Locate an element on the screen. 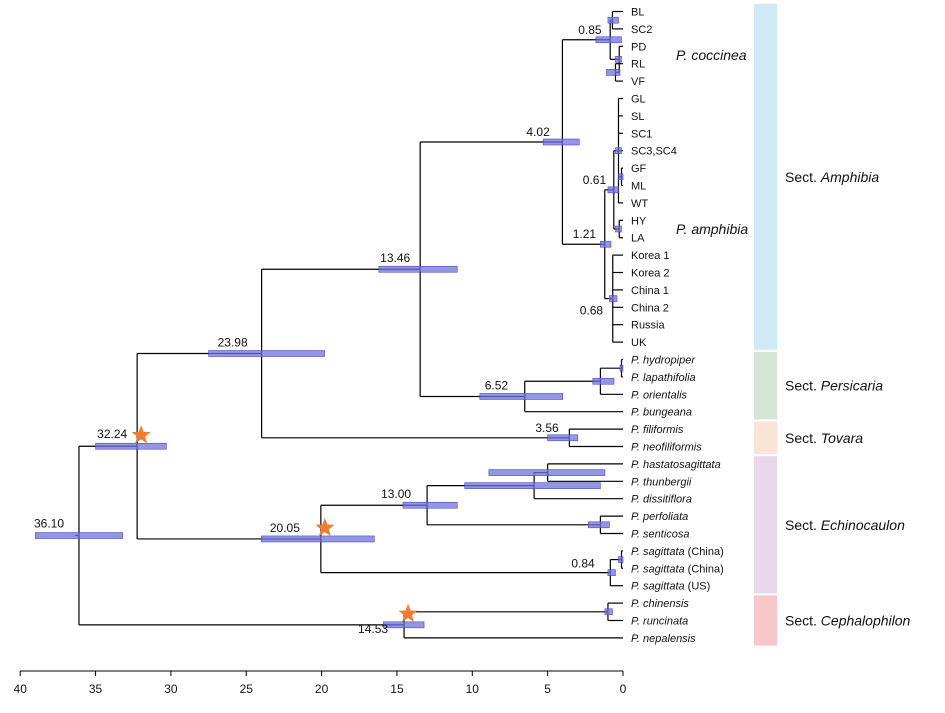 This screenshot has height=713, width=945. hpd-bar-C is located at coordinates (418, 269).